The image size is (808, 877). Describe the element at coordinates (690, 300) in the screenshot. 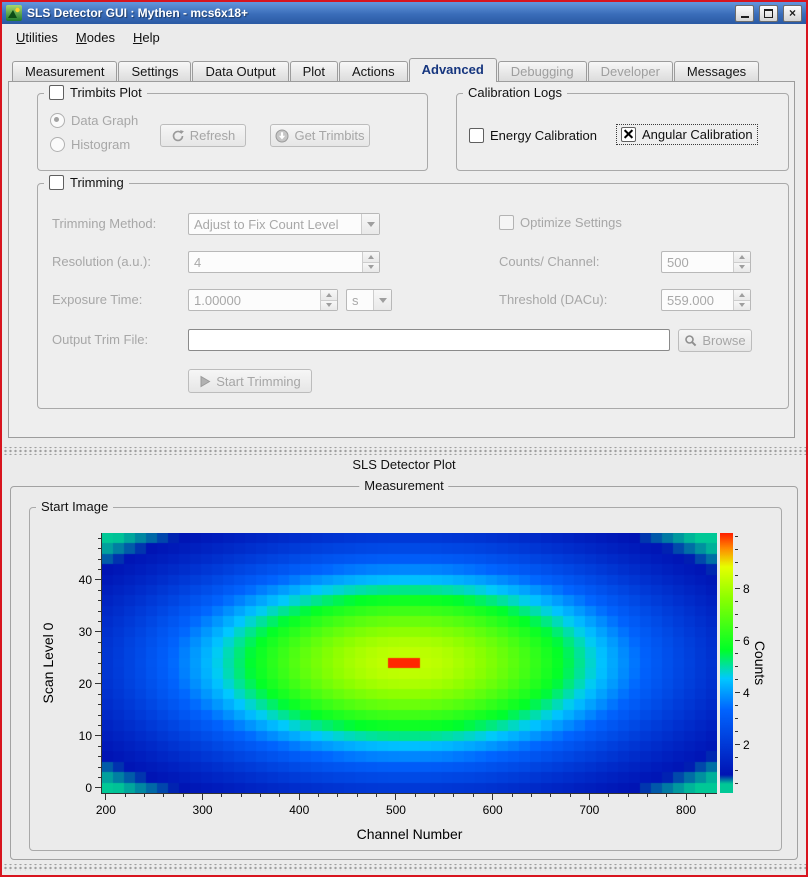

I see `threshold-value: 559.000` at that location.